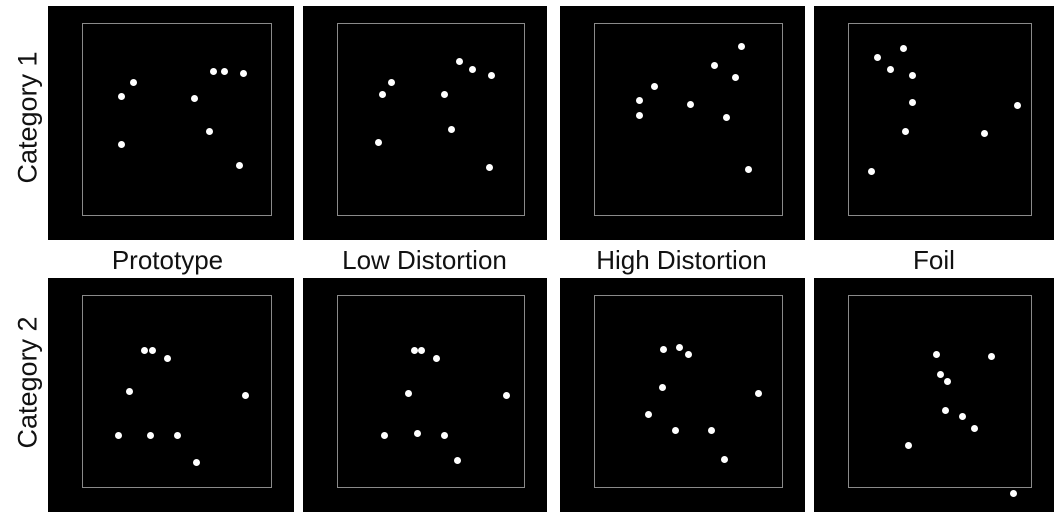  I want to click on stimulus-panel-cat2-prototype, so click(171, 395).